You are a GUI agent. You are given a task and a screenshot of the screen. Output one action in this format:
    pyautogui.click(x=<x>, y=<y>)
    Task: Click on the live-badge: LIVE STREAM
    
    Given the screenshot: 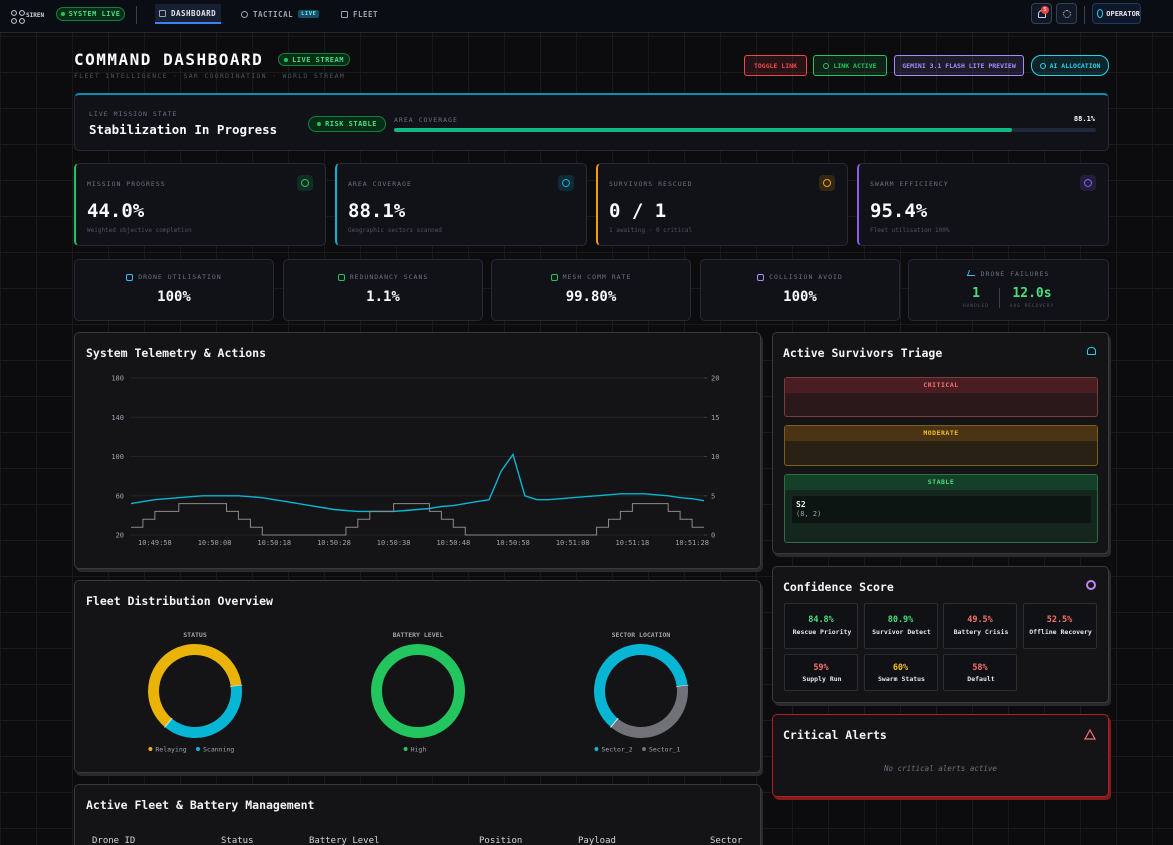 What is the action you would take?
    pyautogui.click(x=314, y=59)
    